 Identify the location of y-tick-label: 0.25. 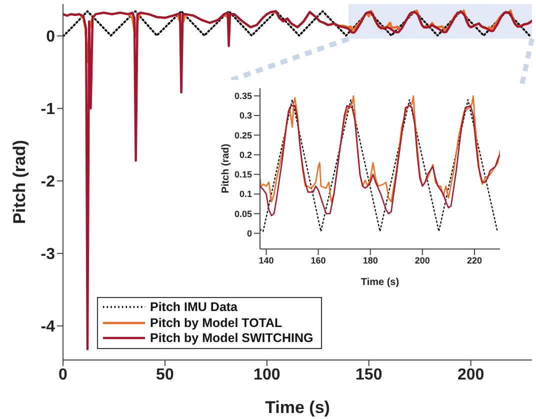
(243, 135).